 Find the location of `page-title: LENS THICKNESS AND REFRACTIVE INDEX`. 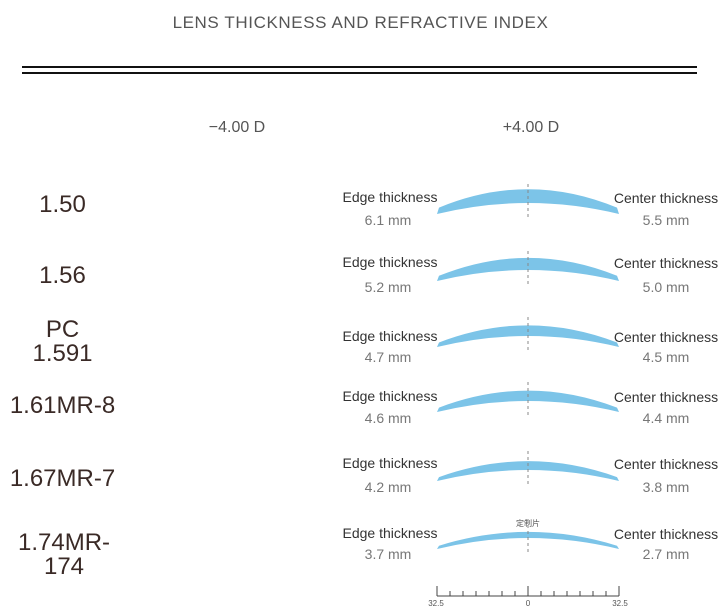

page-title: LENS THICKNESS AND REFRACTIVE INDEX is located at coordinates (360, 22).